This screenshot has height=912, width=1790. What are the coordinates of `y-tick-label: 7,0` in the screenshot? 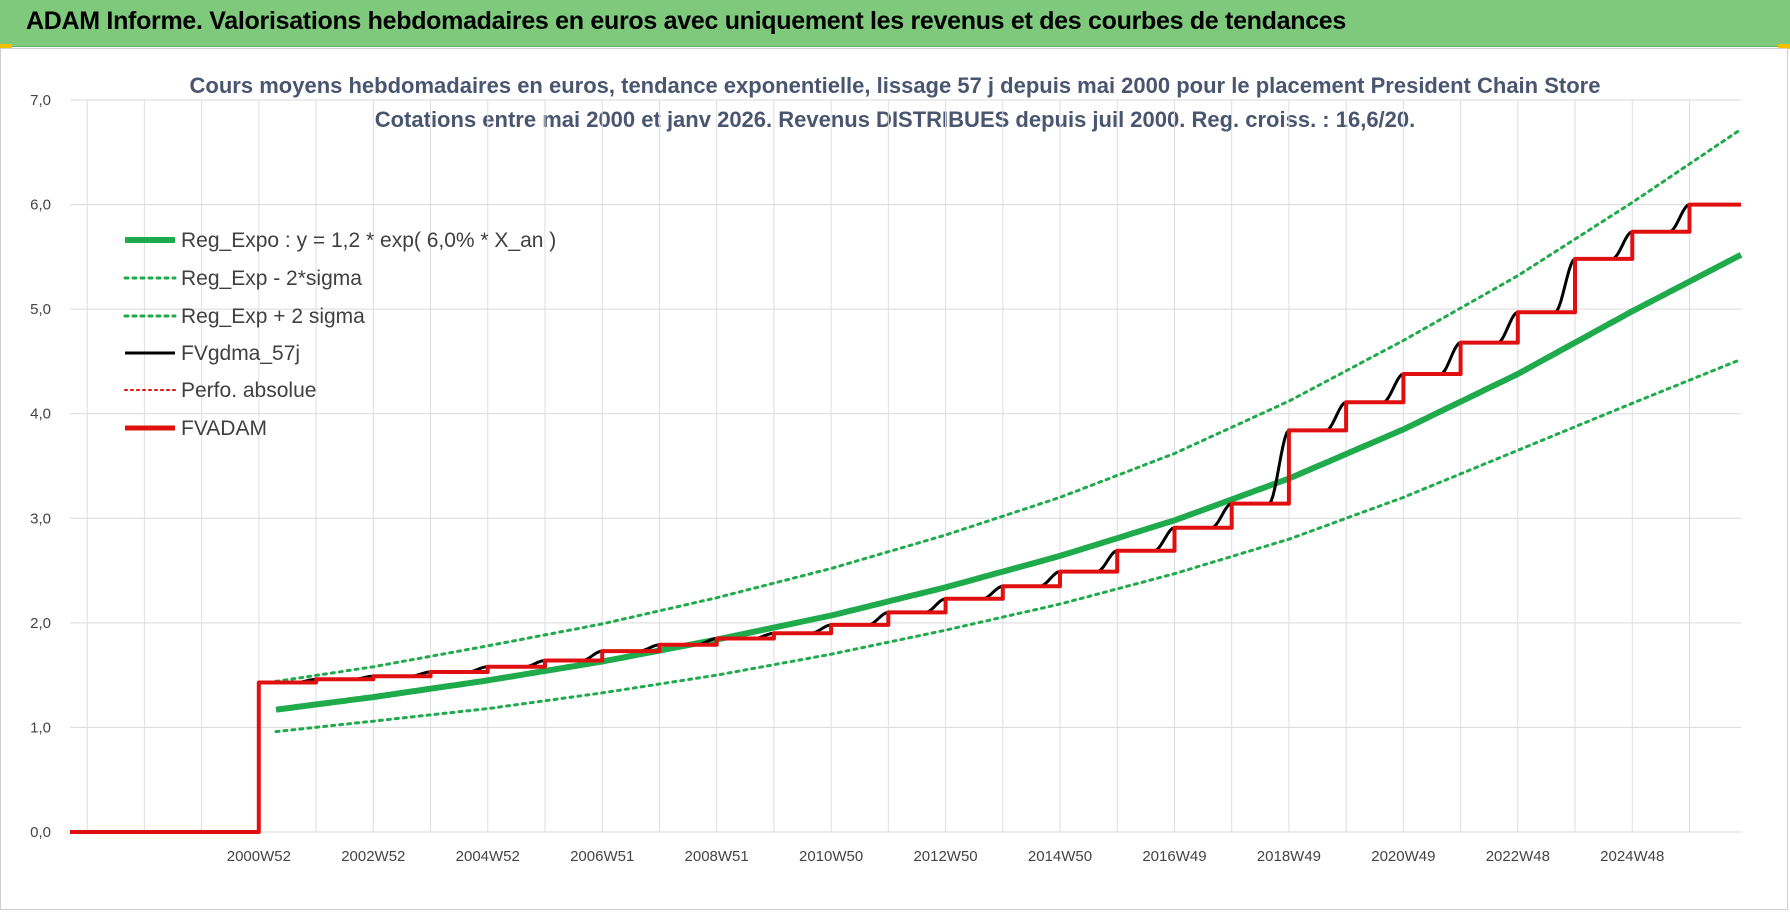 It's located at (40, 100).